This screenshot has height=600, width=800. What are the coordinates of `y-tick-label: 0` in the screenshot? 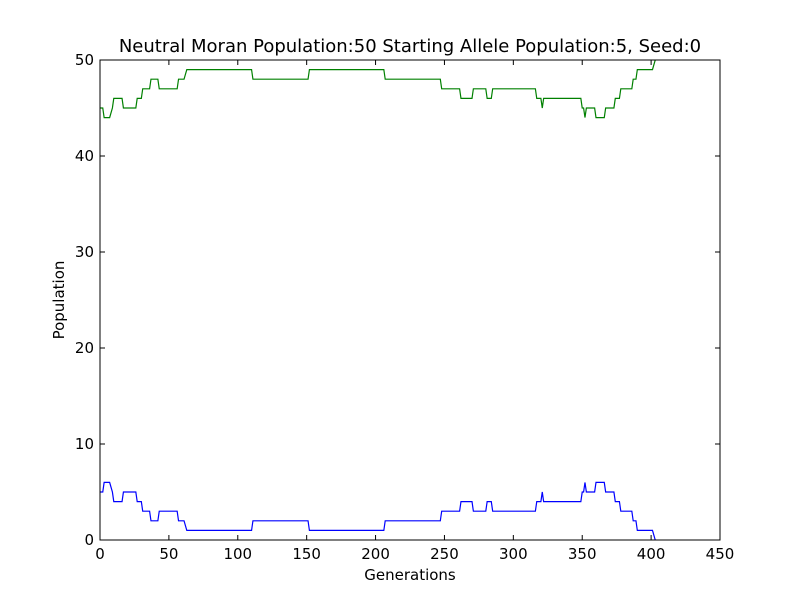 It's located at (89, 540).